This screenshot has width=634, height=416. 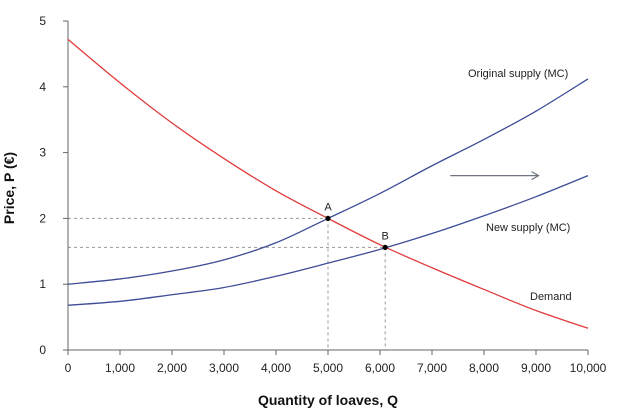 What do you see at coordinates (42, 87) in the screenshot?
I see `y-tick-label: 4` at bounding box center [42, 87].